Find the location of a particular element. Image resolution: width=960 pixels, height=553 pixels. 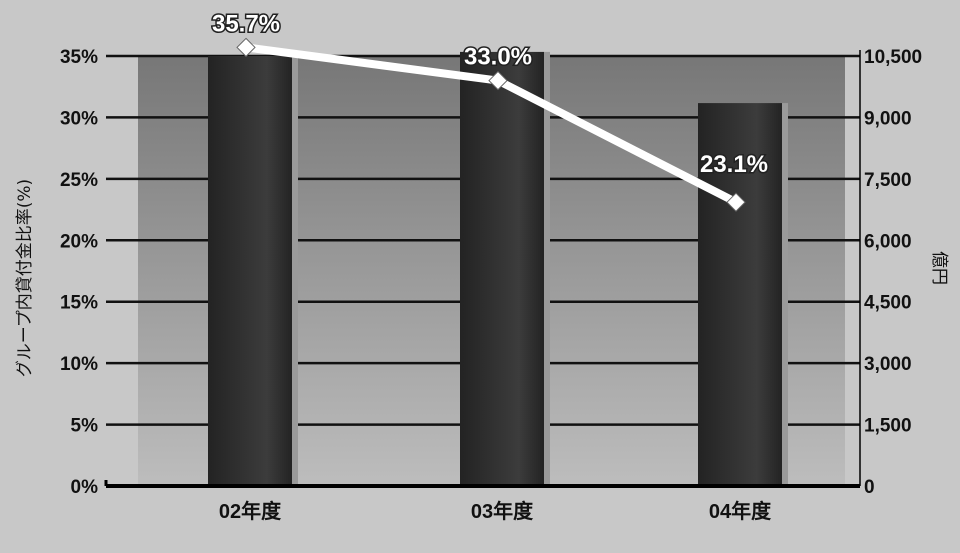

data-label: 23.1% is located at coordinates (734, 164).